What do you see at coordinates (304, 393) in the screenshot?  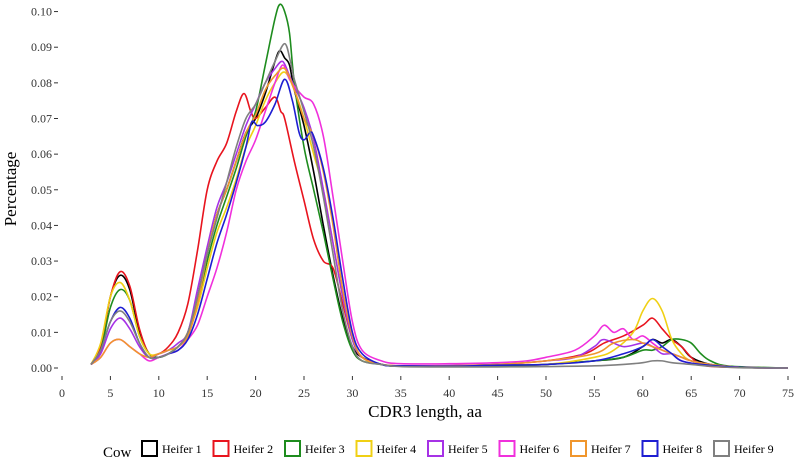 I see `x-tick-label: 25` at bounding box center [304, 393].